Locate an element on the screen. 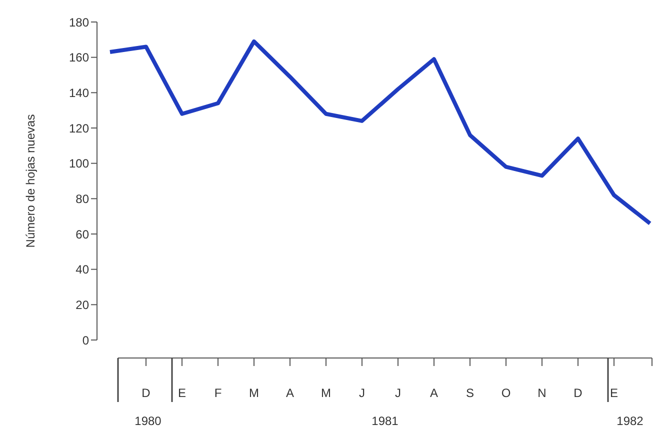 This screenshot has height=433, width=664. y-tick-label: 120 is located at coordinates (79, 128).